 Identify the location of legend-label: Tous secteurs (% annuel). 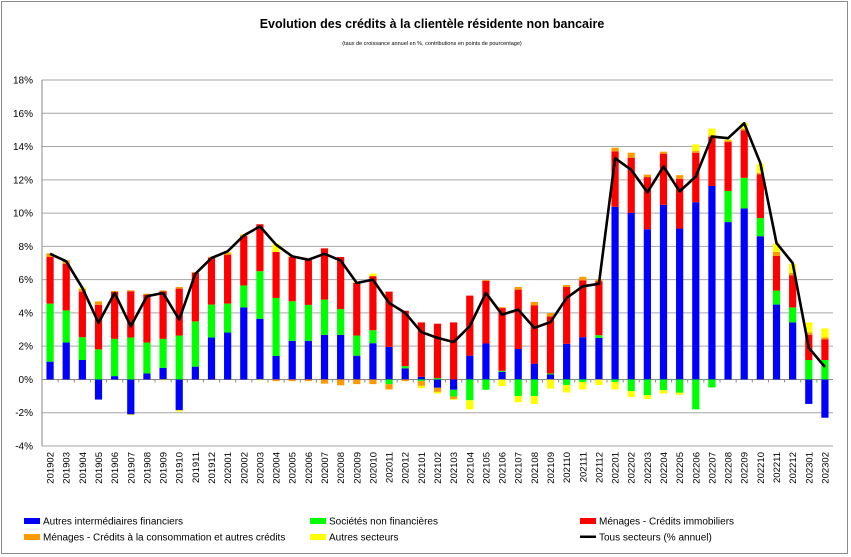
(655, 538).